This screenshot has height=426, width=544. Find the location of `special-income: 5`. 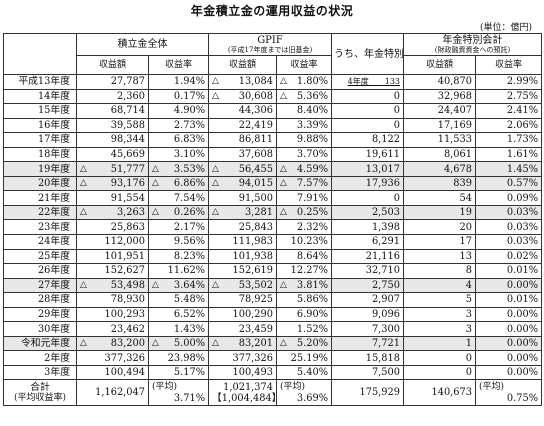

special-income: 5 is located at coordinates (439, 300).